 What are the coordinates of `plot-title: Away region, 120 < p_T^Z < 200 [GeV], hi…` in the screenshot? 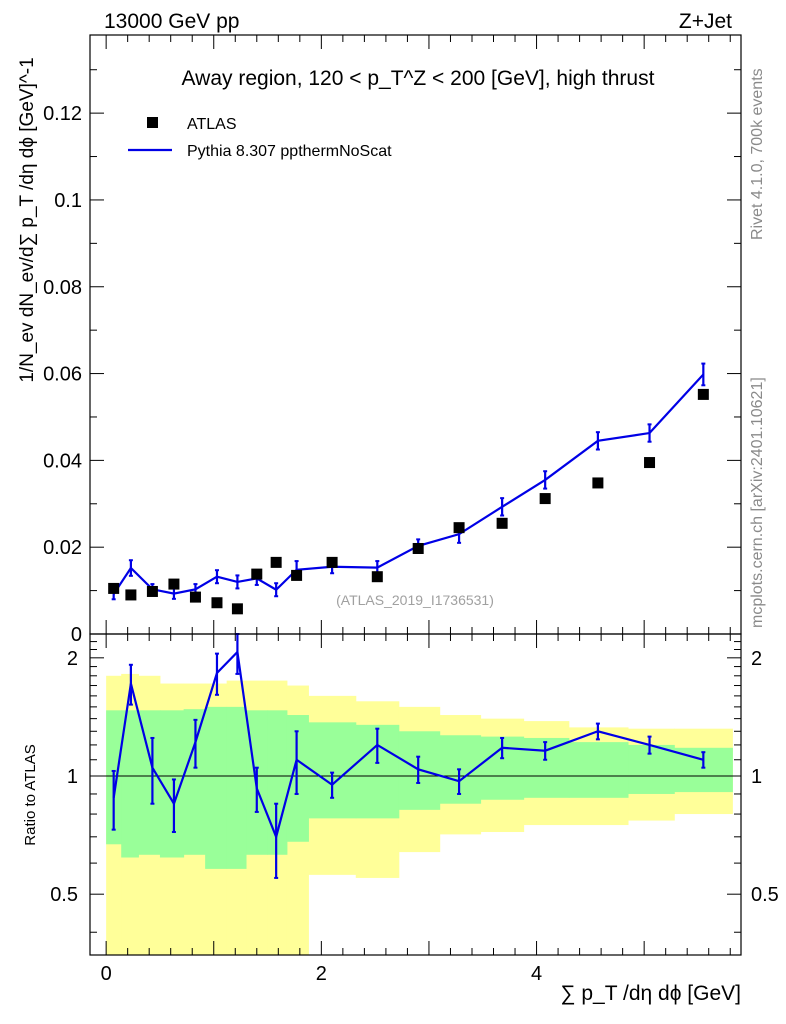 It's located at (418, 78).